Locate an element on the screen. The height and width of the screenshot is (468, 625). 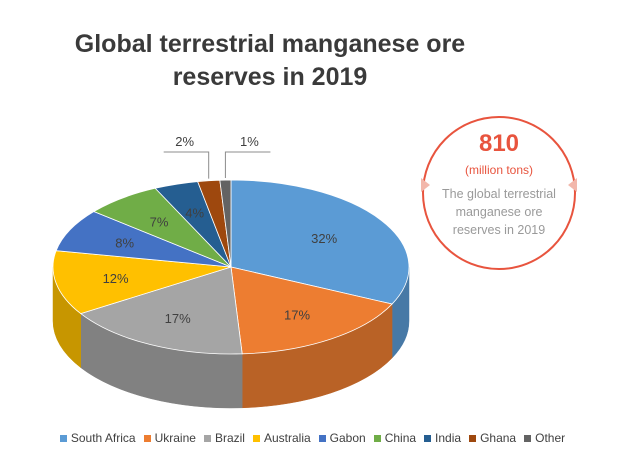
callout-value: 810 is located at coordinates (499, 143).